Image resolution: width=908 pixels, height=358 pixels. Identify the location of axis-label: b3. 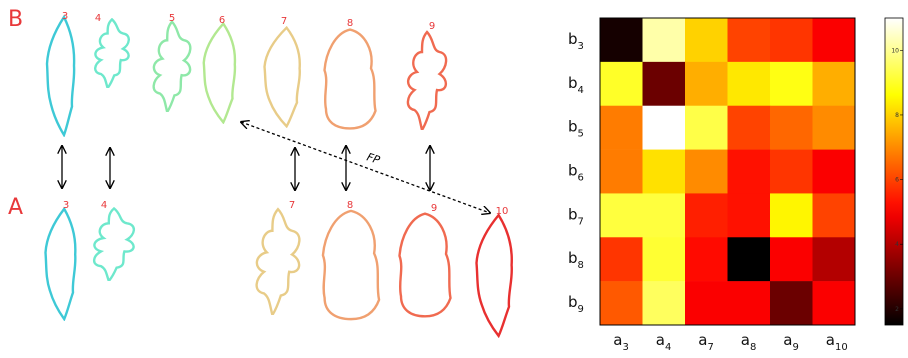
(576, 41).